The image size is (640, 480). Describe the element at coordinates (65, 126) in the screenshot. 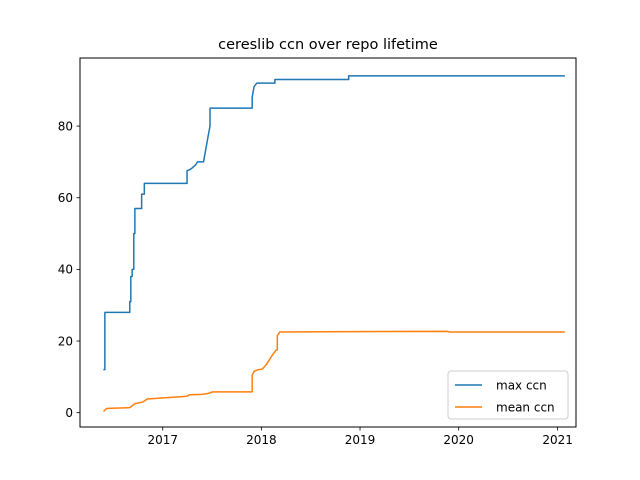

I see `y-tick-label-80: 80` at that location.